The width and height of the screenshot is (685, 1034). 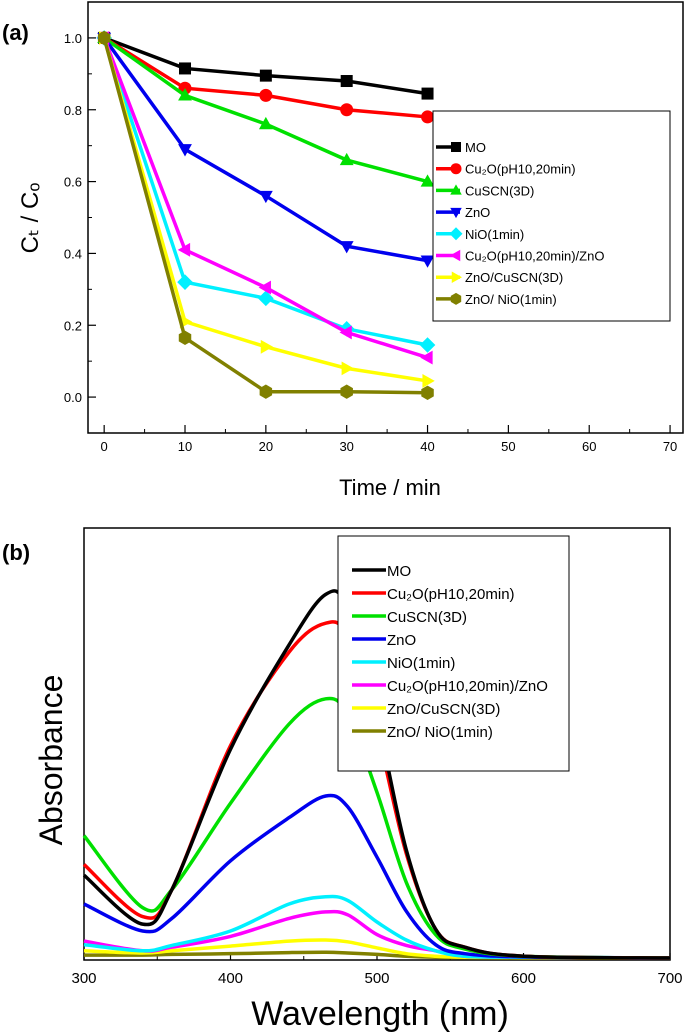 I want to click on legend-label: MO, so click(x=399, y=571).